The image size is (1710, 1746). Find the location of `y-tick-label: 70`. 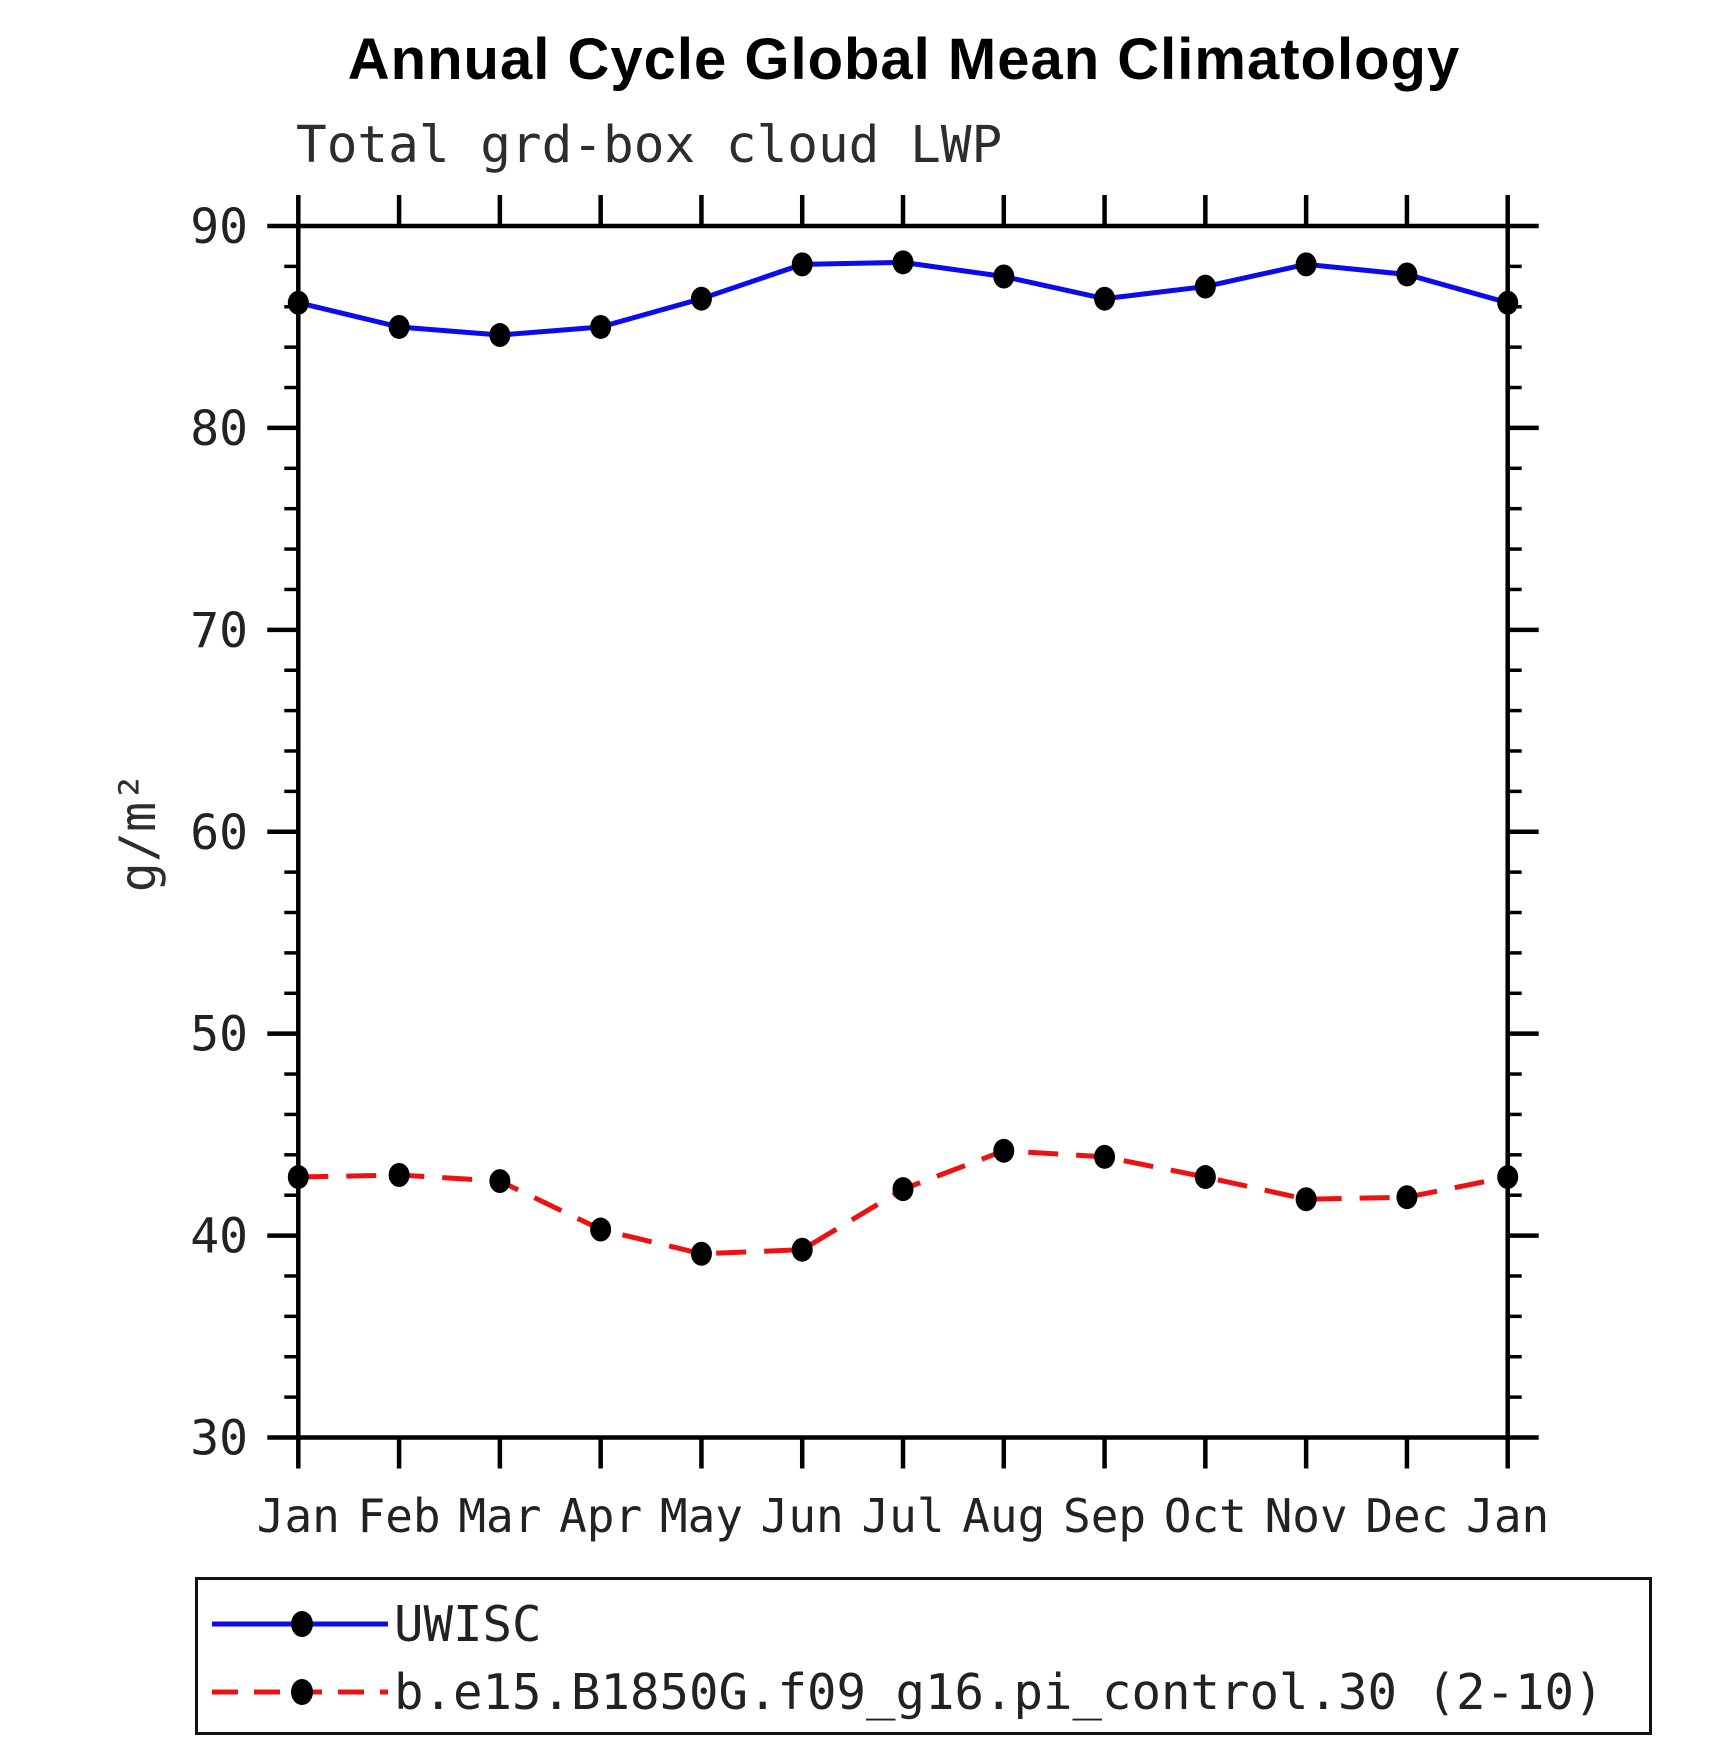

y-tick-label: 70 is located at coordinates (219, 631).